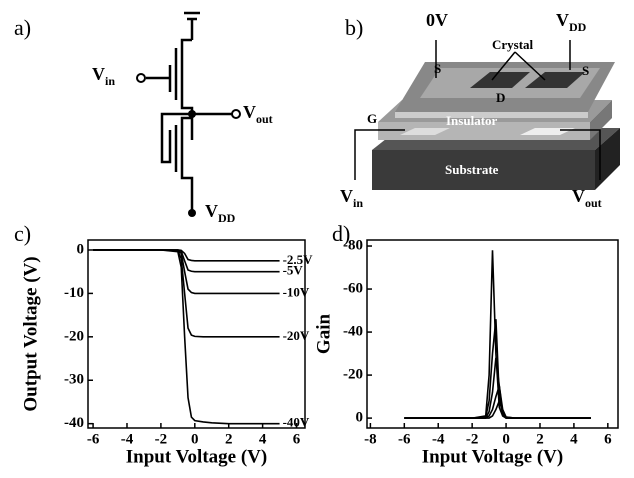  Describe the element at coordinates (353, 288) in the screenshot. I see `y-tick-label: -60` at that location.